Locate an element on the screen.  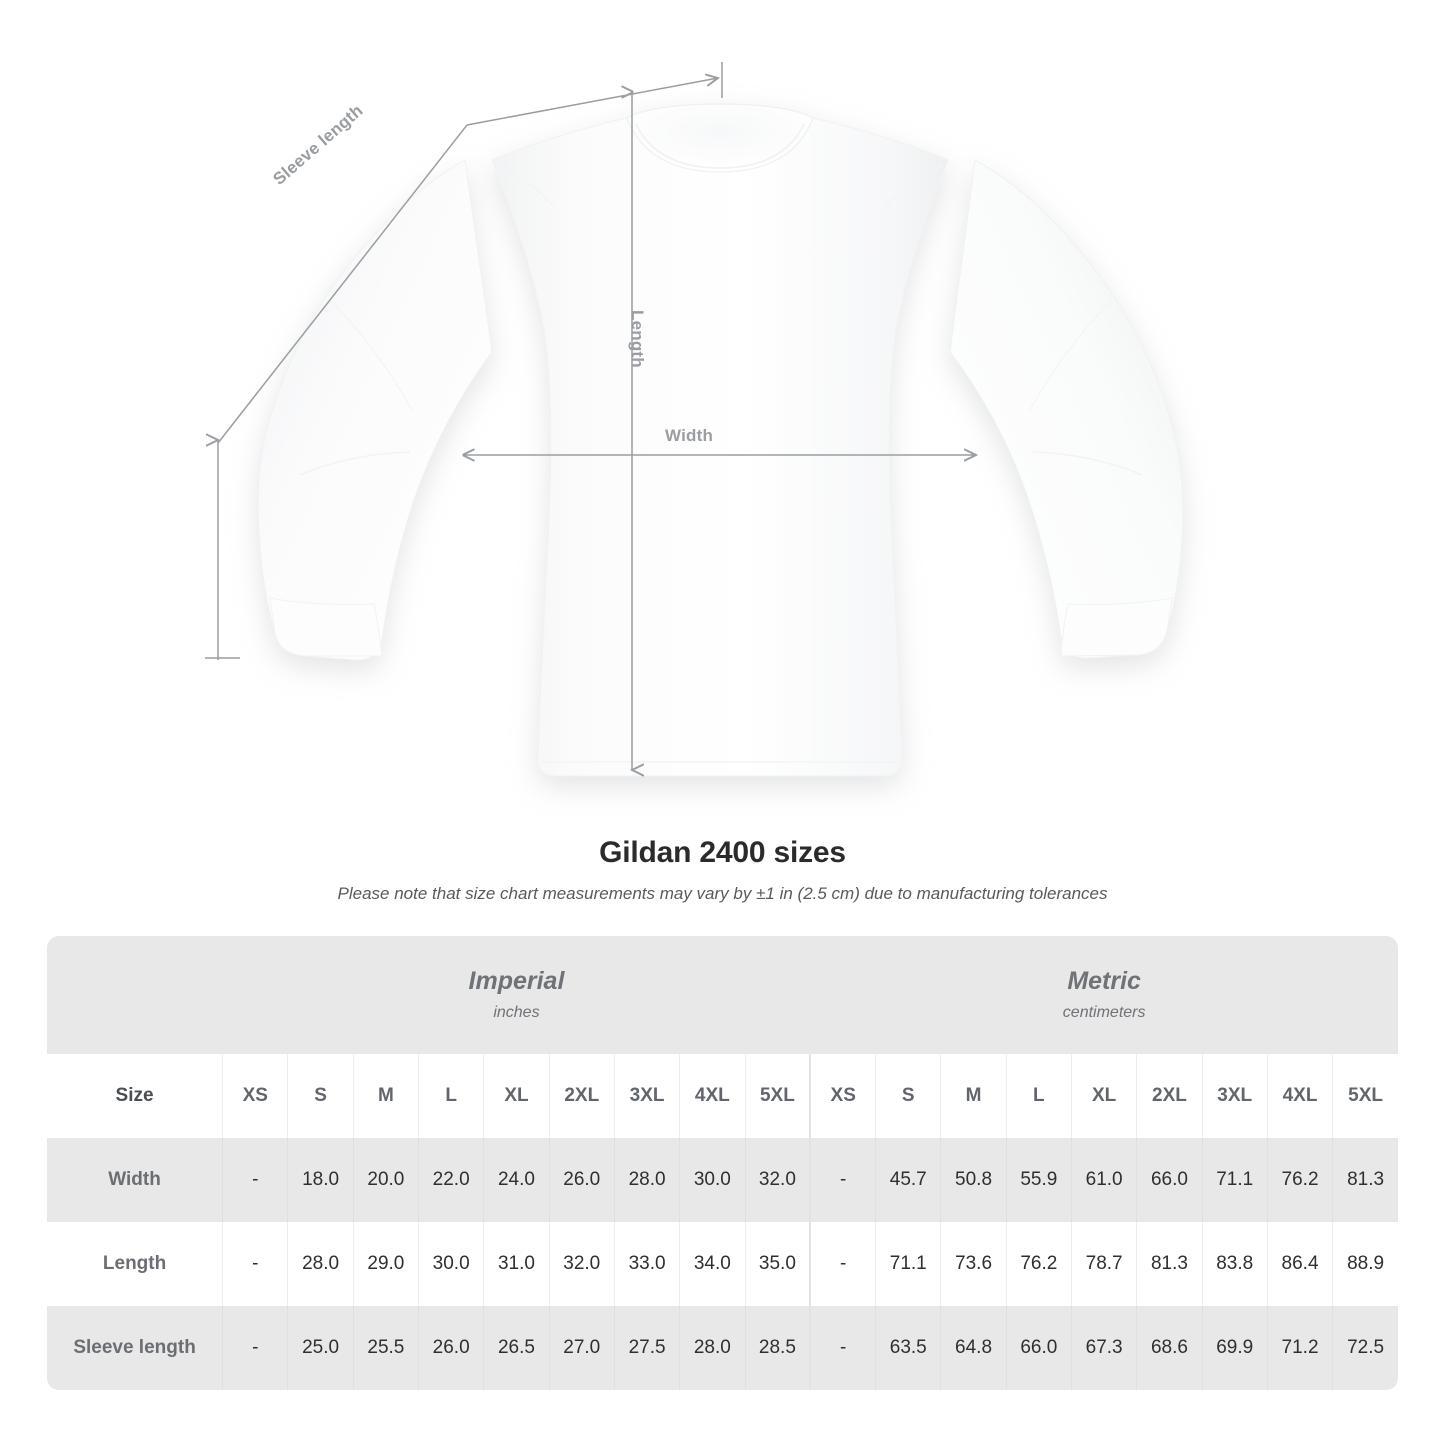
cell-imperial-xl: 26.5 is located at coordinates (516, 1348).